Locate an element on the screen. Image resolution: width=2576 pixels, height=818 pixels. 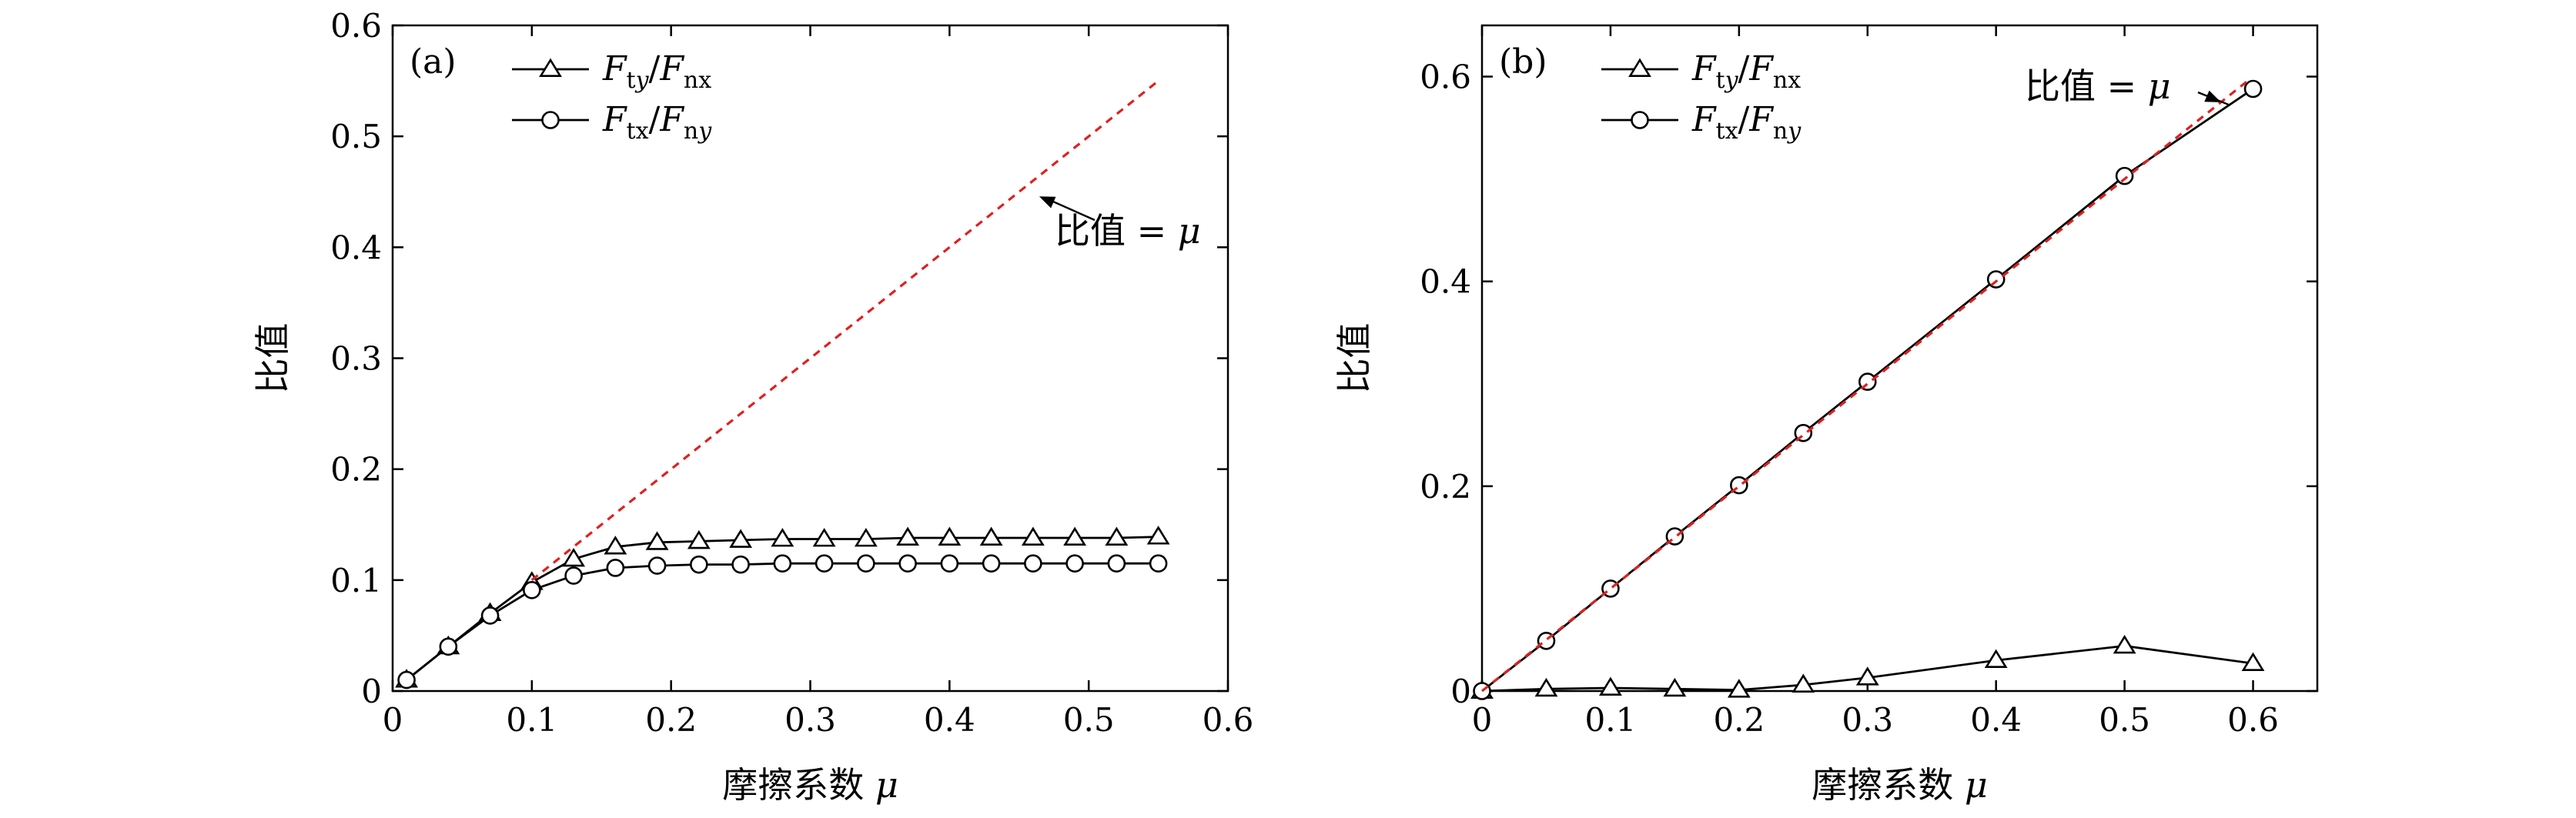
series-line is located at coordinates (783, 621).